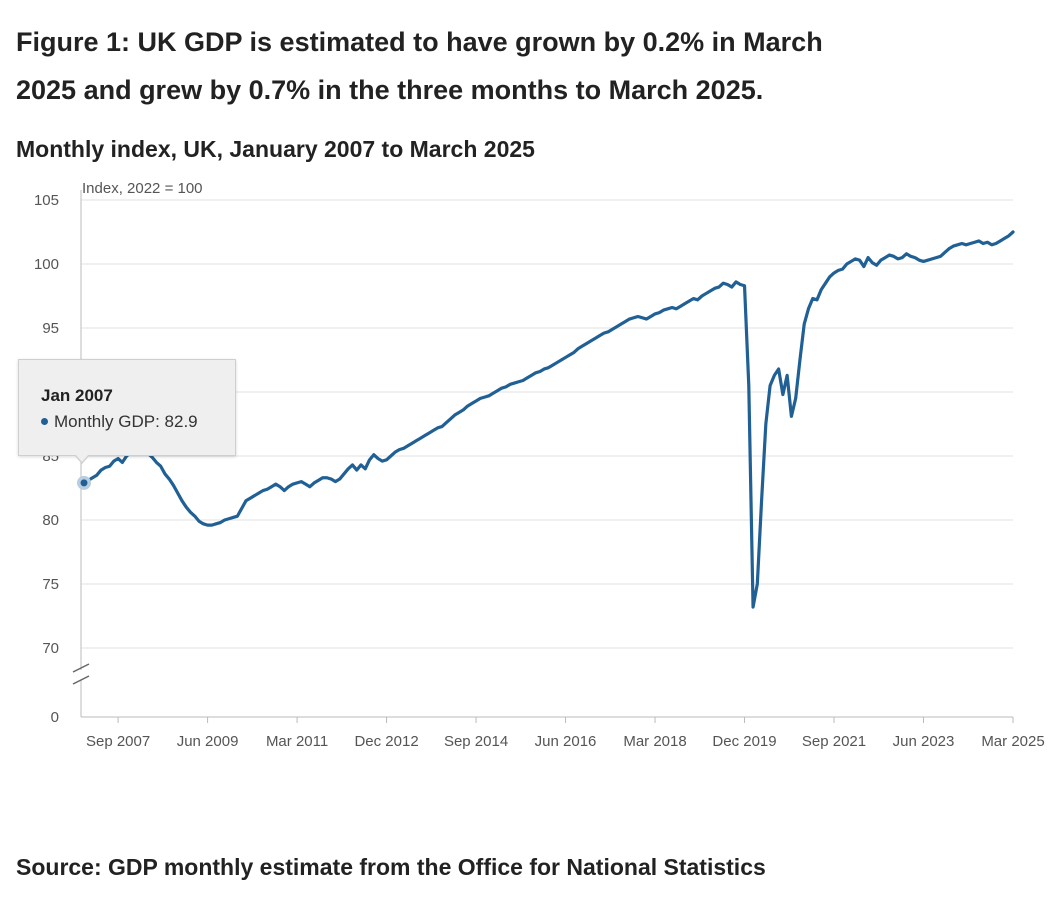 Image resolution: width=1057 pixels, height=905 pixels. I want to click on hover-marker, so click(84, 482).